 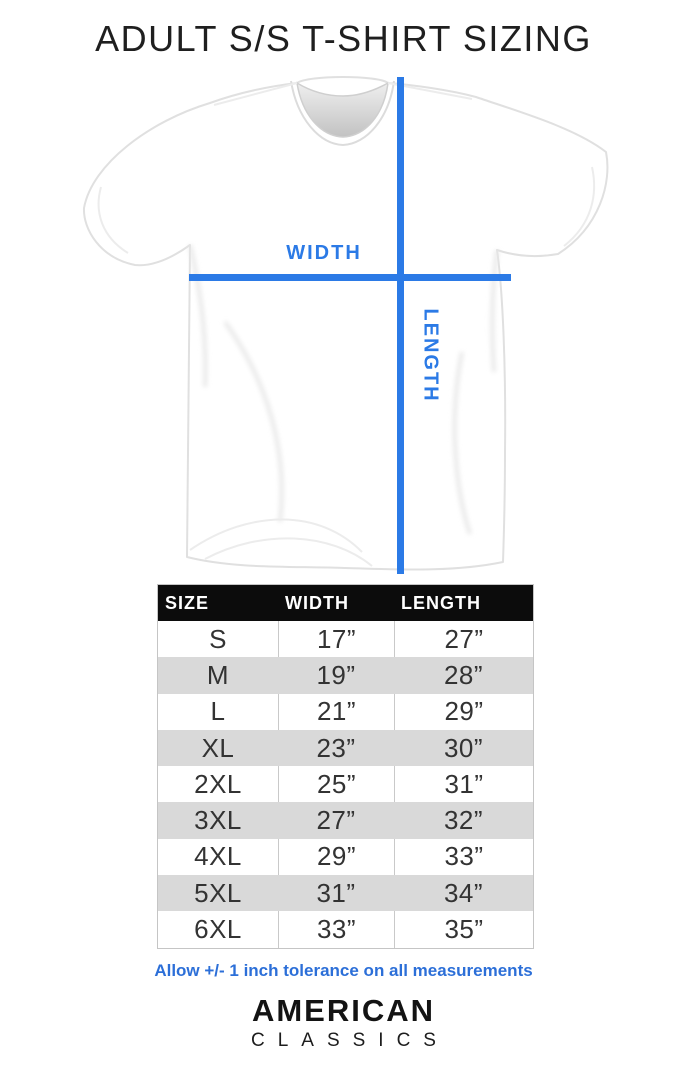 What do you see at coordinates (463, 674) in the screenshot?
I see `table-cell: 28”` at bounding box center [463, 674].